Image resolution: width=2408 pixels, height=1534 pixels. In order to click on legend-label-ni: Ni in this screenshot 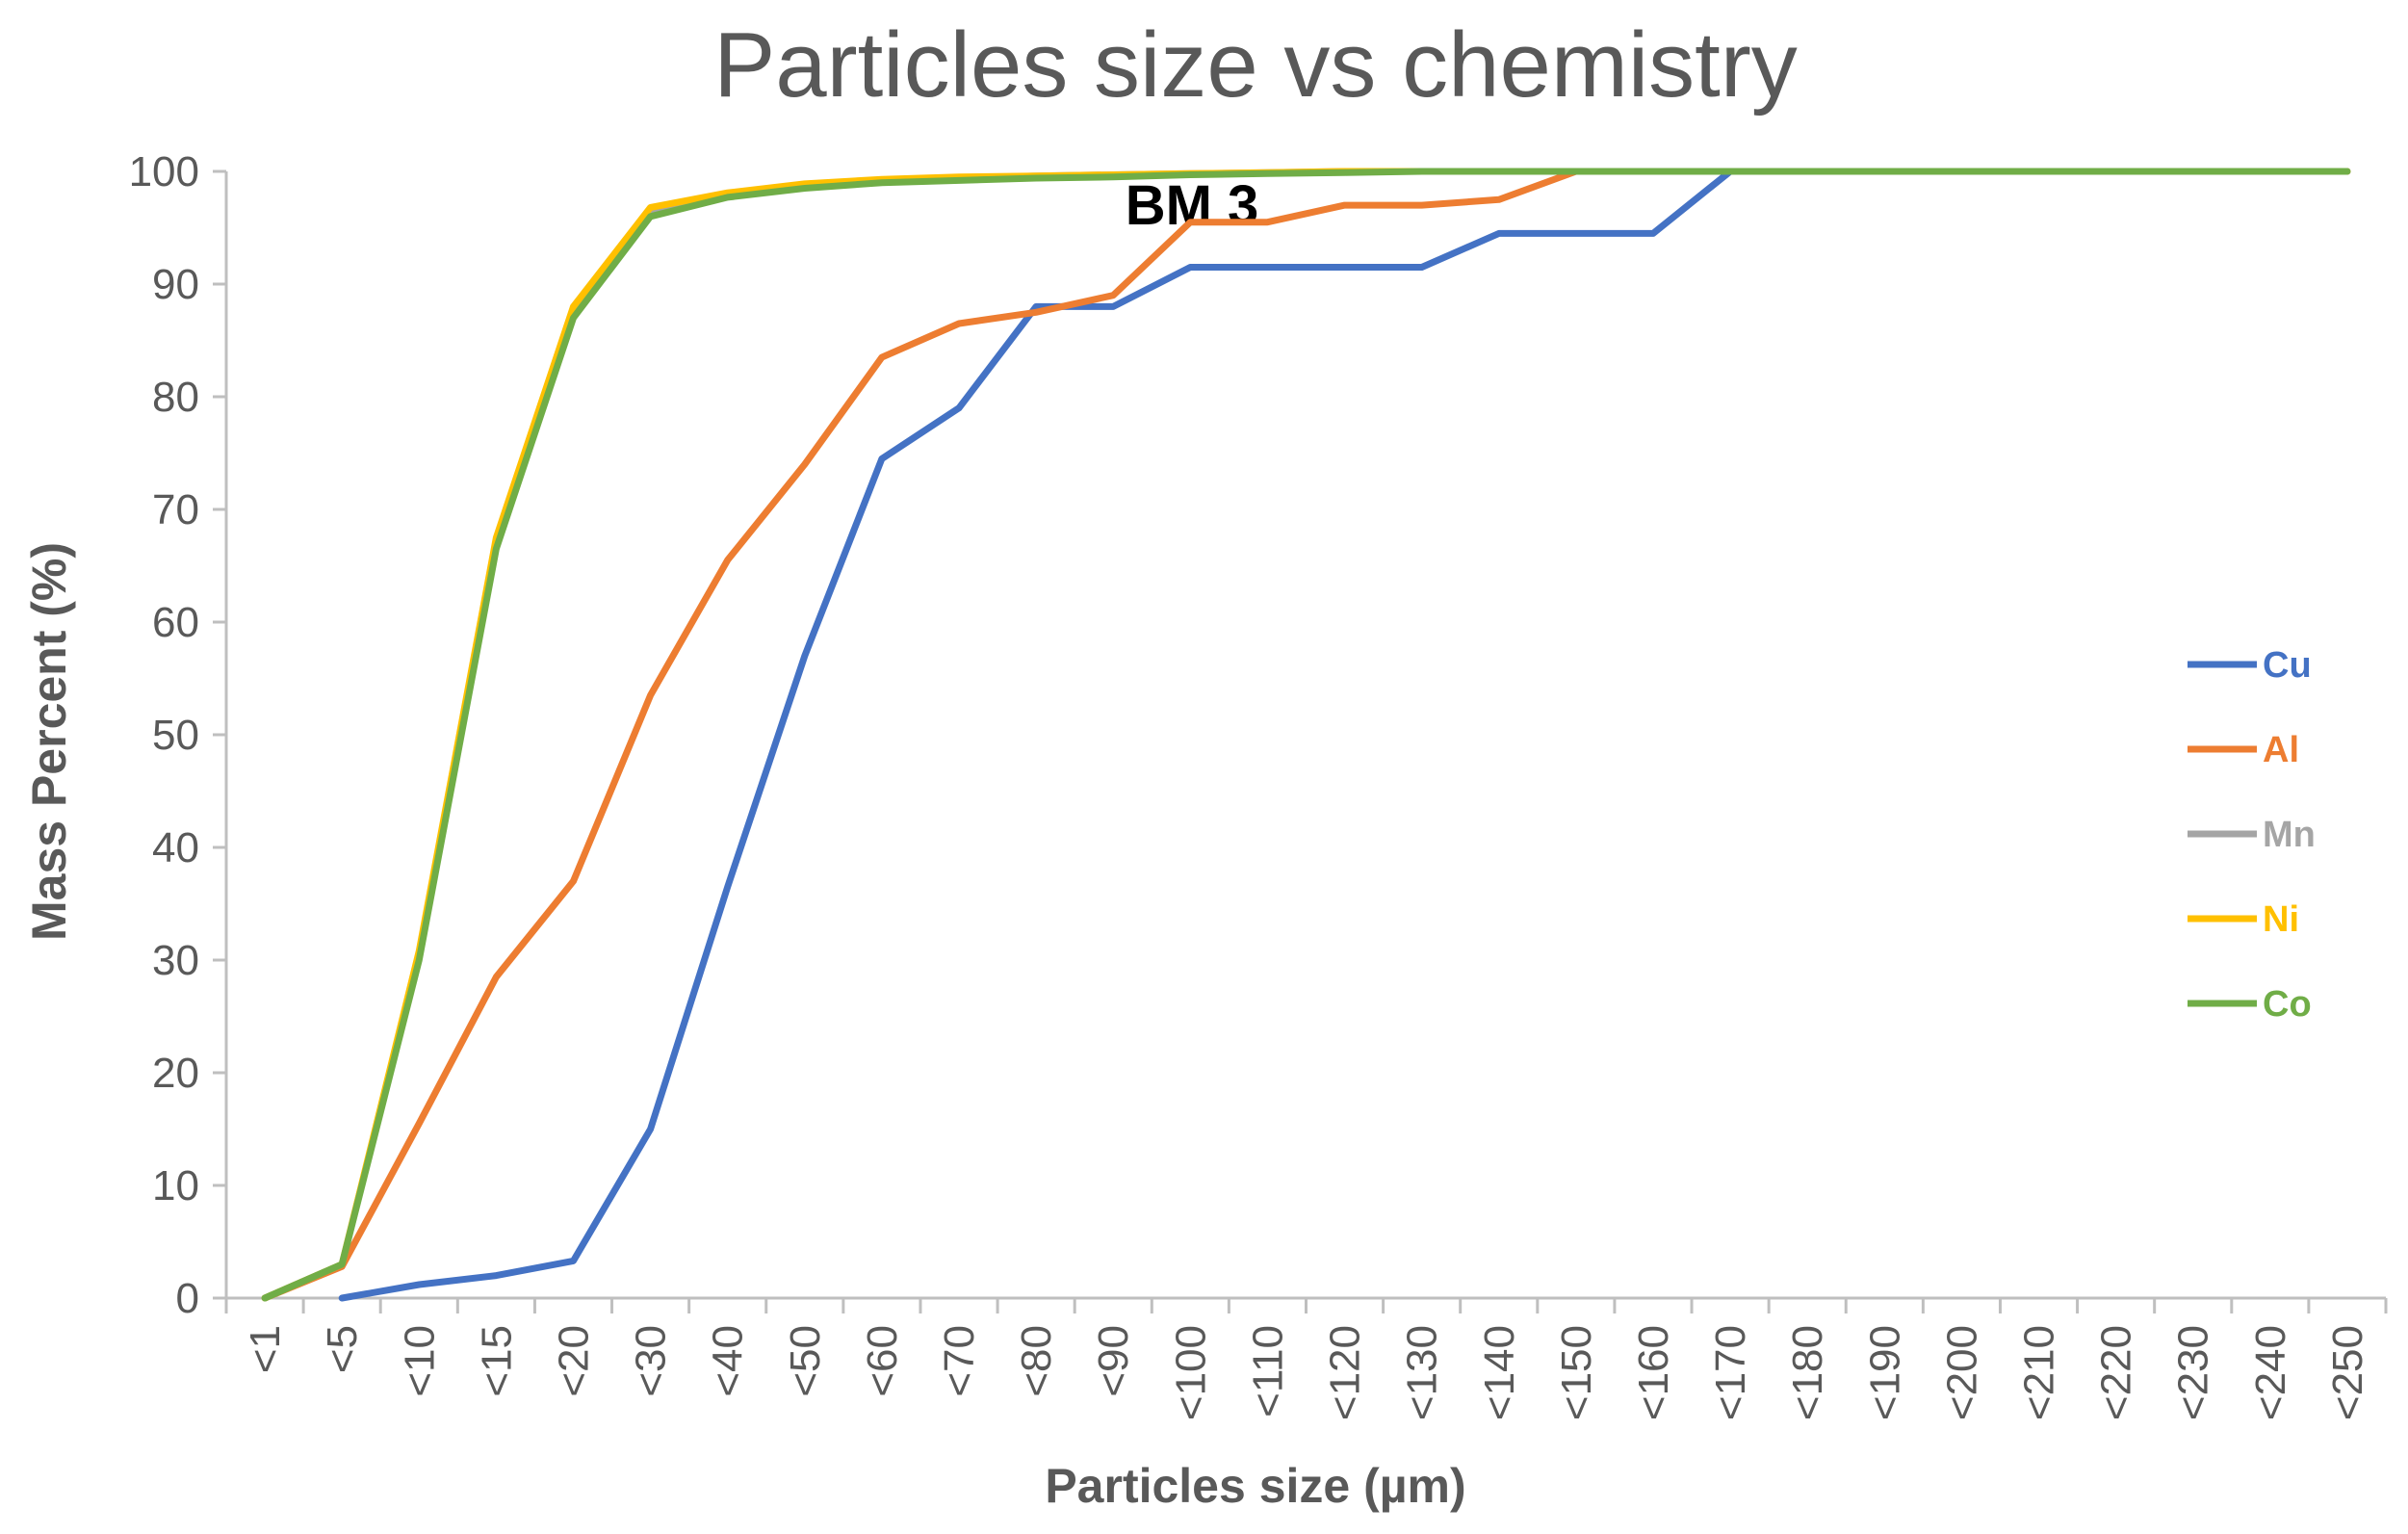, I will do `click(2281, 919)`.